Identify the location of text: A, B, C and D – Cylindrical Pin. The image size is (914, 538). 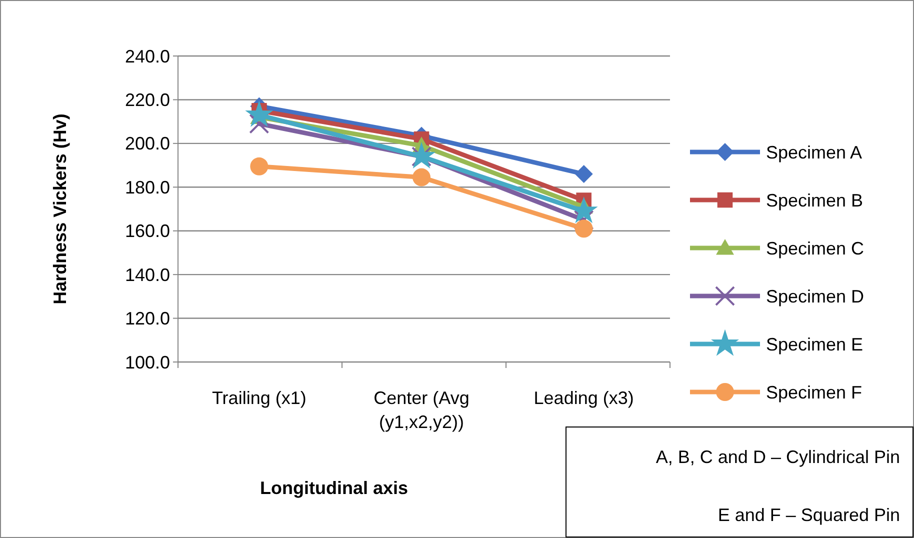
(778, 457).